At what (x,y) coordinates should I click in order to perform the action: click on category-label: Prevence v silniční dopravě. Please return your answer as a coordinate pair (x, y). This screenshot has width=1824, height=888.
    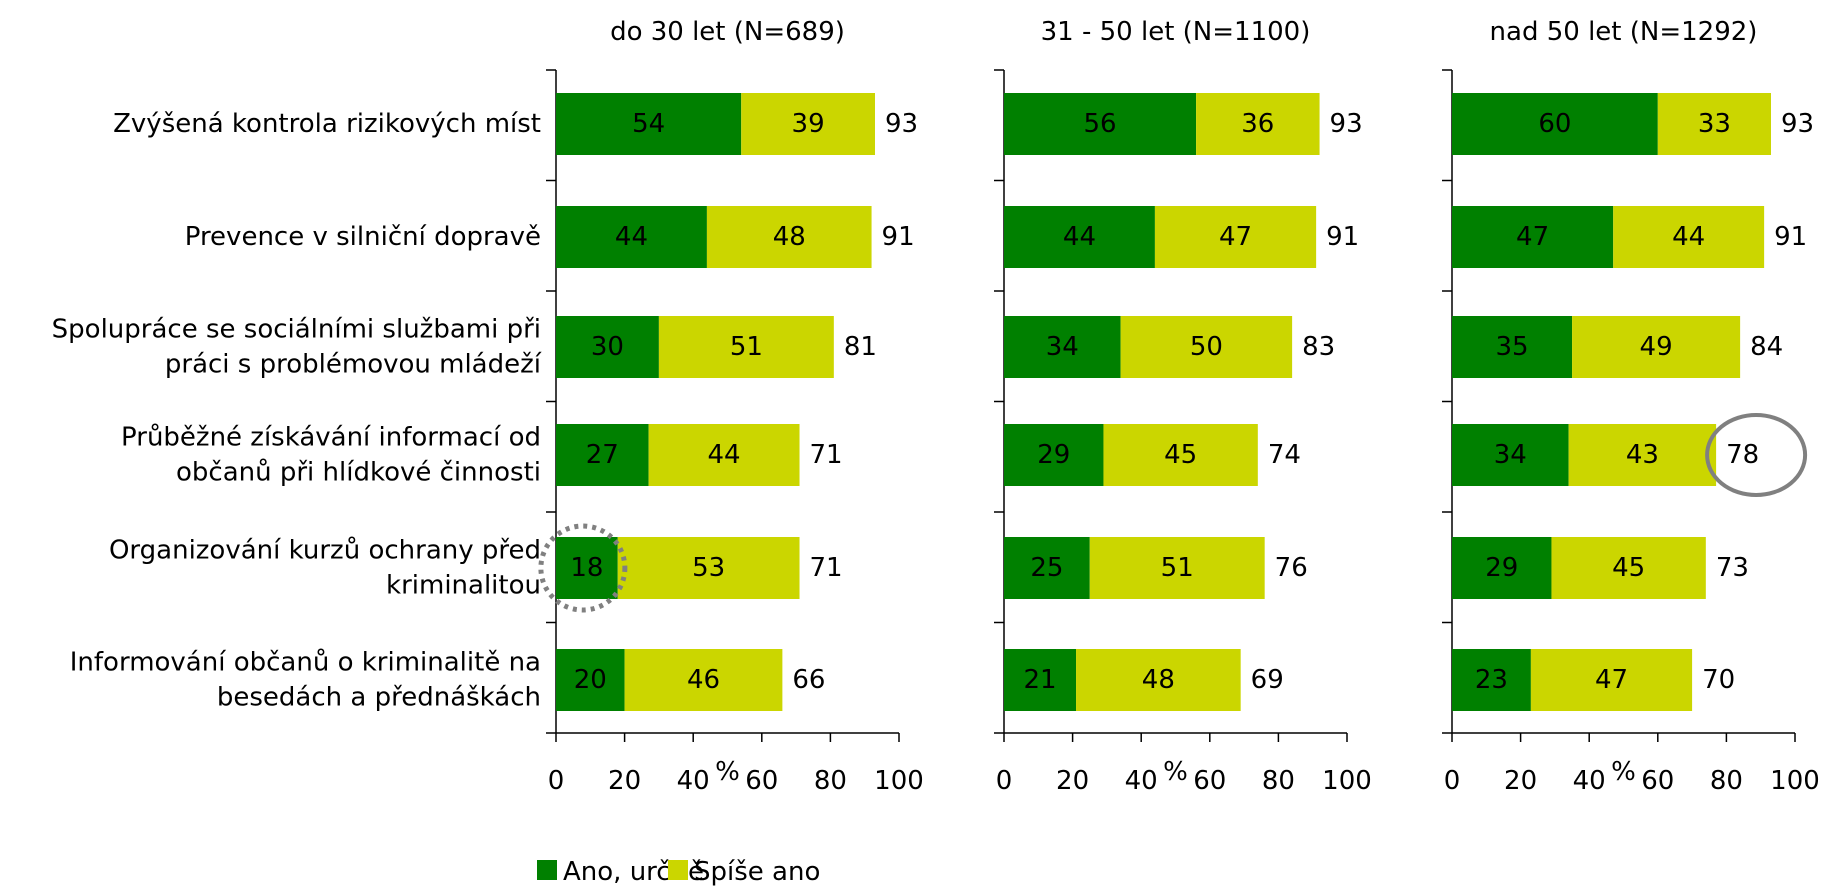
    Looking at the image, I should click on (363, 237).